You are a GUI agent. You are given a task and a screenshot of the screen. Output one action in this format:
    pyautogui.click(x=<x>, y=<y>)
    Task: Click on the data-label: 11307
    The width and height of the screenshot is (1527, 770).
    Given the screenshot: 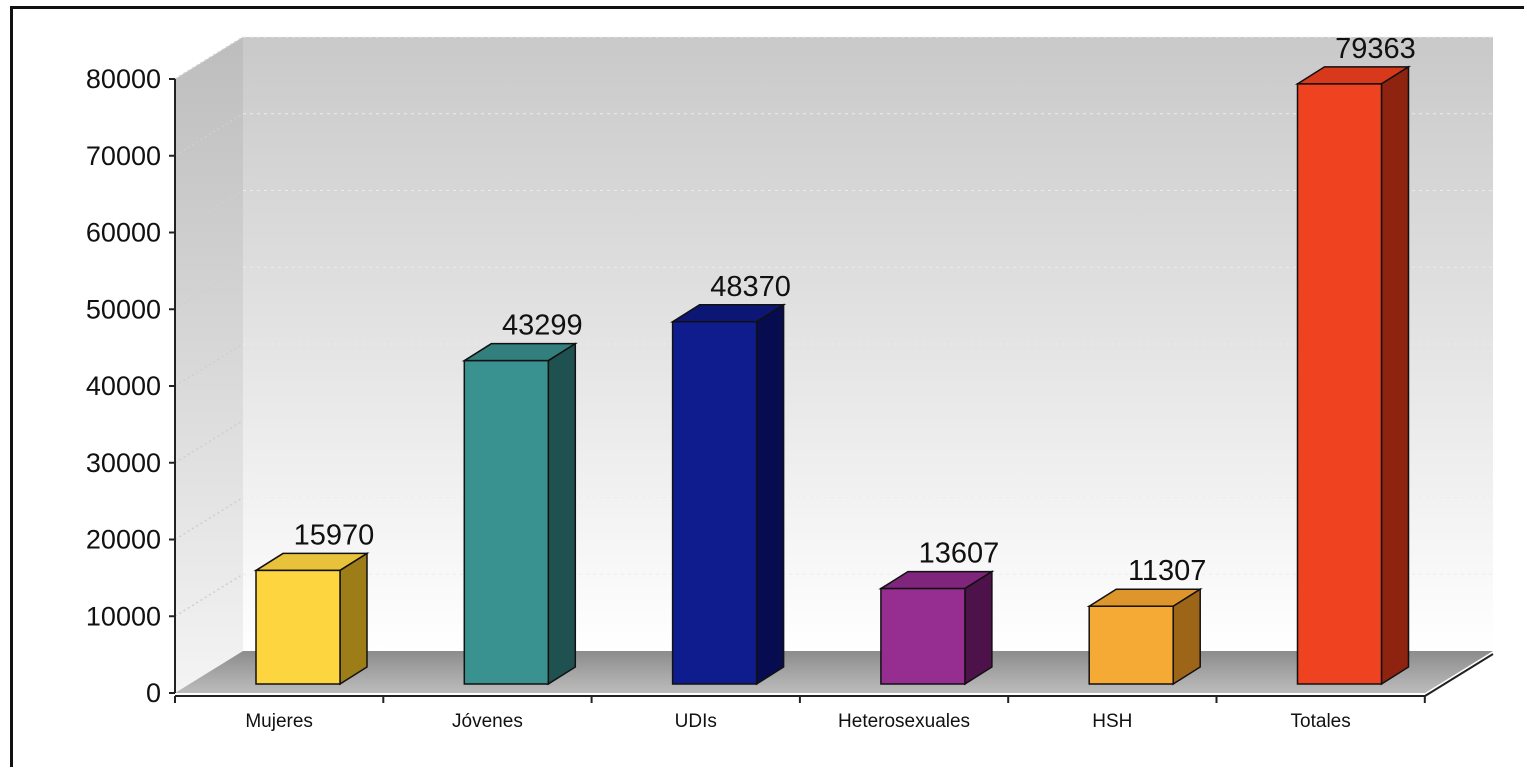 What is the action you would take?
    pyautogui.click(x=1167, y=571)
    